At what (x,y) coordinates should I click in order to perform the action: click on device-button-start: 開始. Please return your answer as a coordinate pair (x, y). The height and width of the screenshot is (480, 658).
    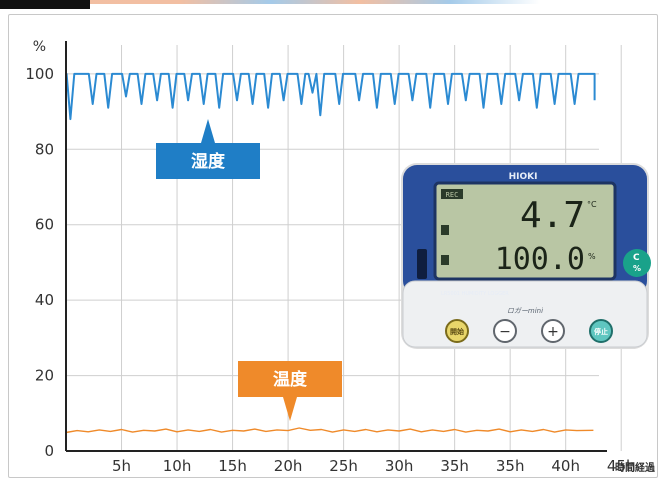
    Looking at the image, I should click on (457, 331).